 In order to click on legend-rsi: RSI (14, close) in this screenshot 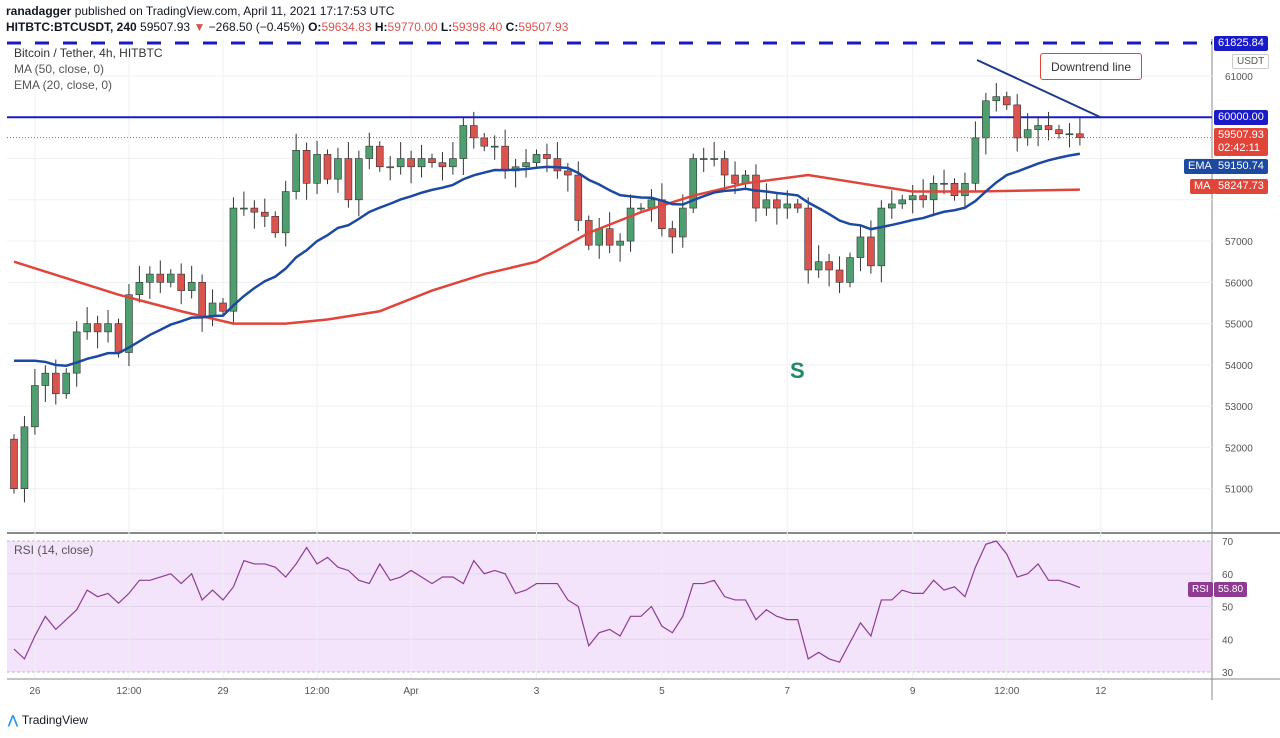, I will do `click(54, 550)`.